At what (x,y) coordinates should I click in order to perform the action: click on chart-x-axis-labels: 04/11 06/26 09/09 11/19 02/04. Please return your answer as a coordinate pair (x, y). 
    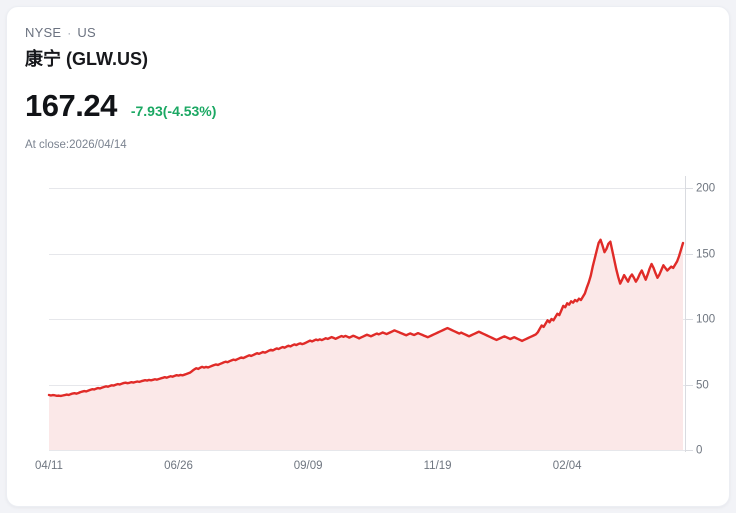
    Looking at the image, I should click on (308, 466).